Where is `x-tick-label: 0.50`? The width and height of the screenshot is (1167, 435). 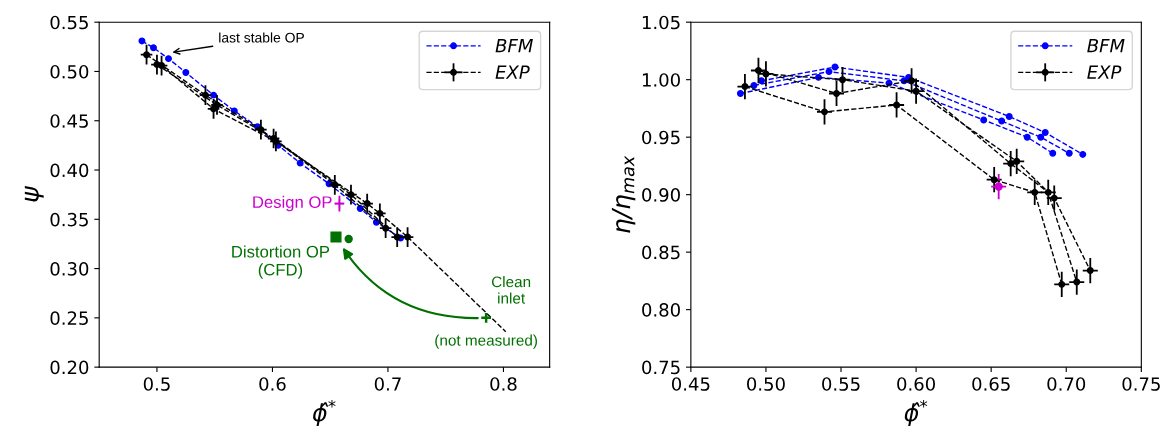 x-tick-label: 0.50 is located at coordinates (766, 384).